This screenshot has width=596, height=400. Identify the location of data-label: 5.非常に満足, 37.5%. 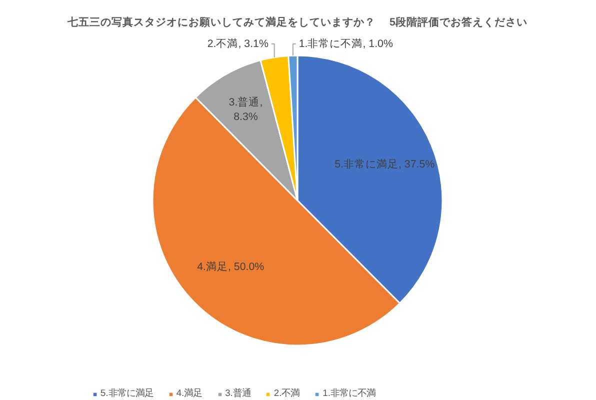
(385, 164).